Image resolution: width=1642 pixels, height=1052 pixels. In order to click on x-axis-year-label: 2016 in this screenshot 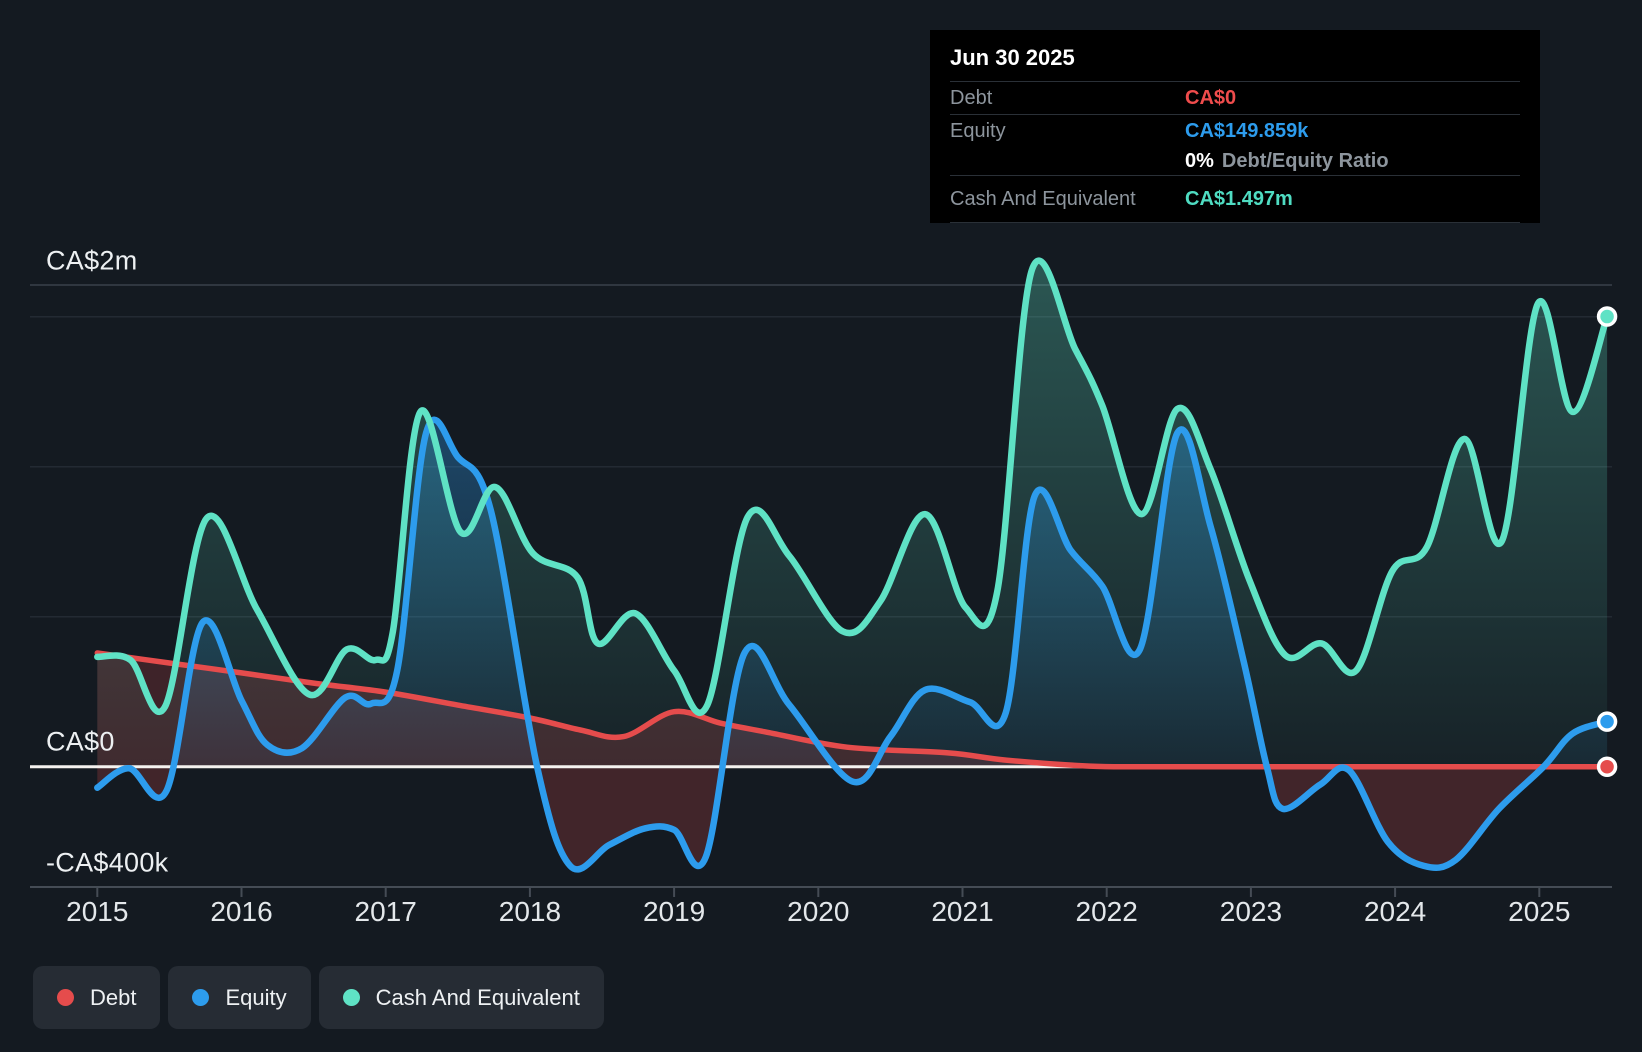, I will do `click(241, 911)`.